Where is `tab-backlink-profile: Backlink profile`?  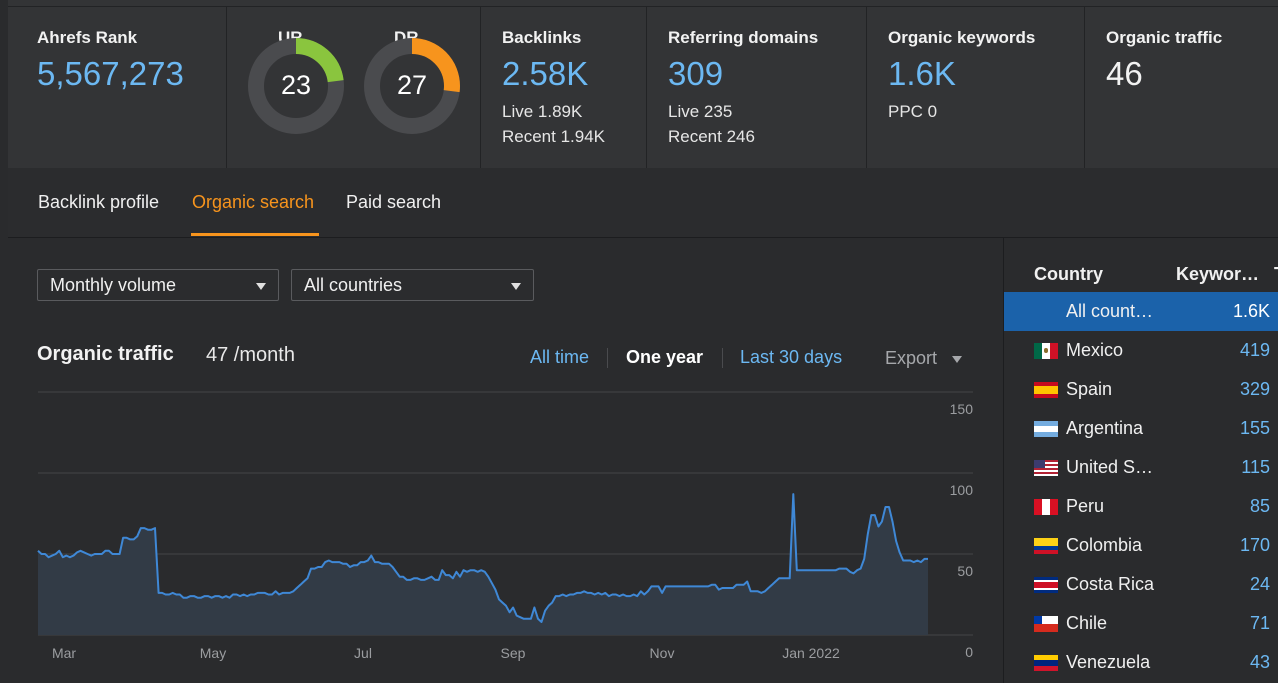 tab-backlink-profile: Backlink profile is located at coordinates (99, 202).